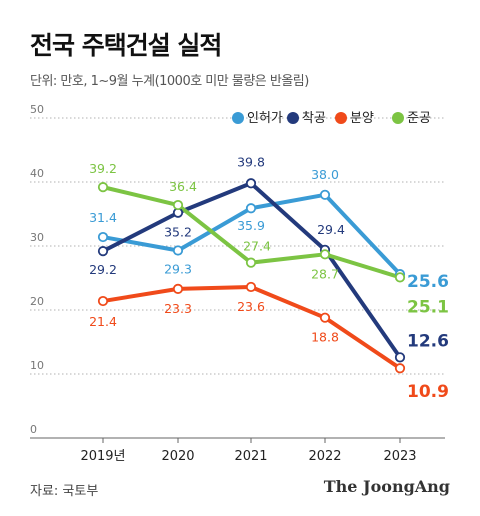 The image size is (480, 516). What do you see at coordinates (177, 456) in the screenshot?
I see `x-tick-label: 2020` at bounding box center [177, 456].